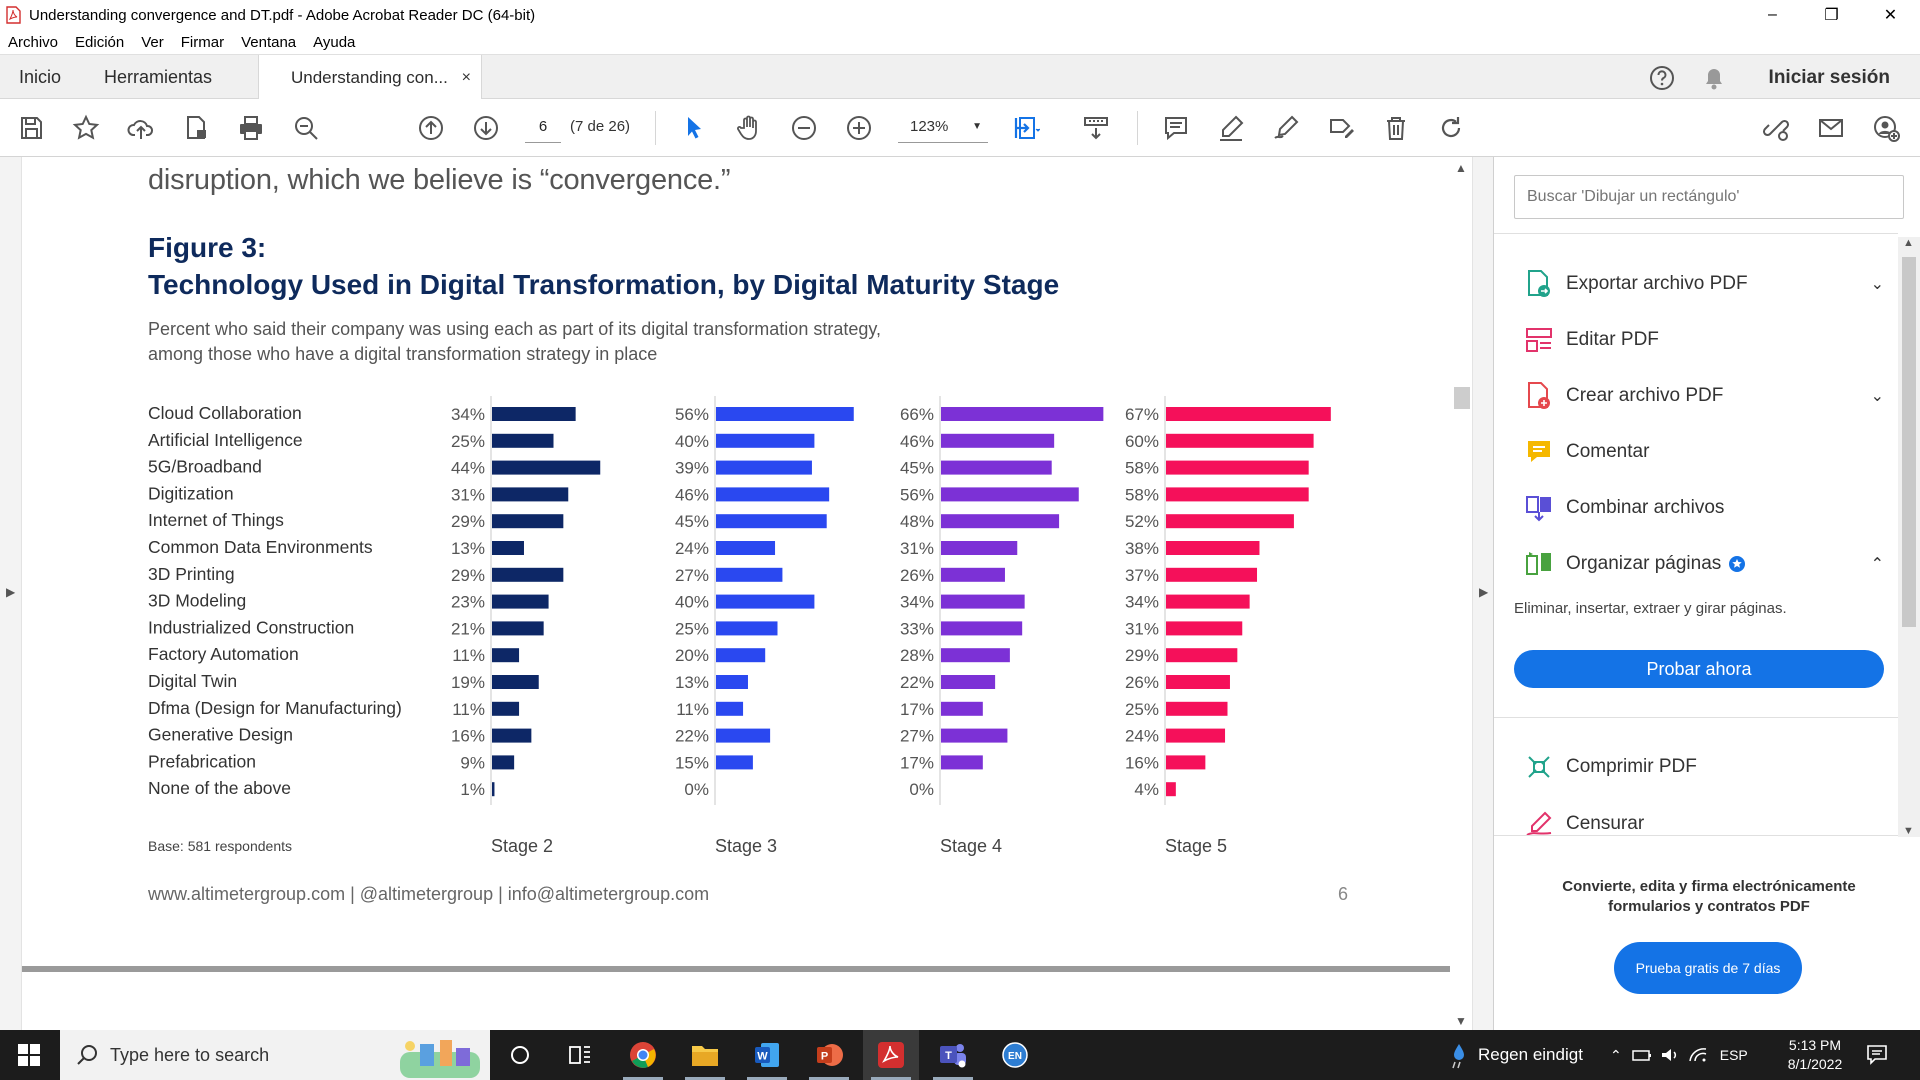  I want to click on menu-ver: Ver, so click(152, 42).